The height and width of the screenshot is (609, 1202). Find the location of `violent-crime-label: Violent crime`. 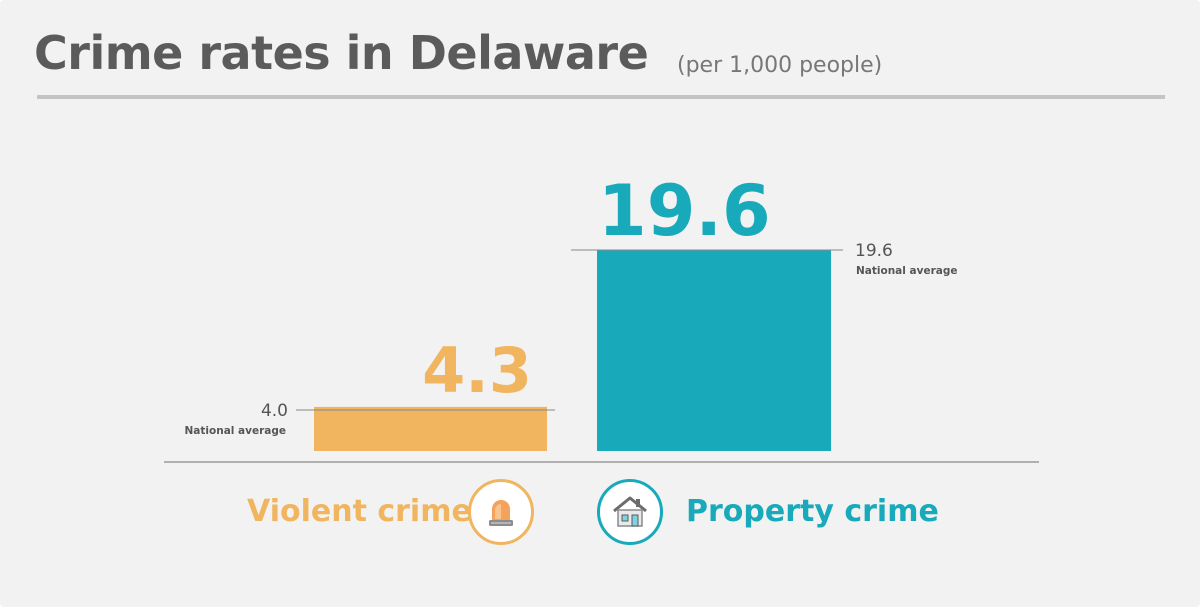

violent-crime-label: Violent crime is located at coordinates (359, 511).